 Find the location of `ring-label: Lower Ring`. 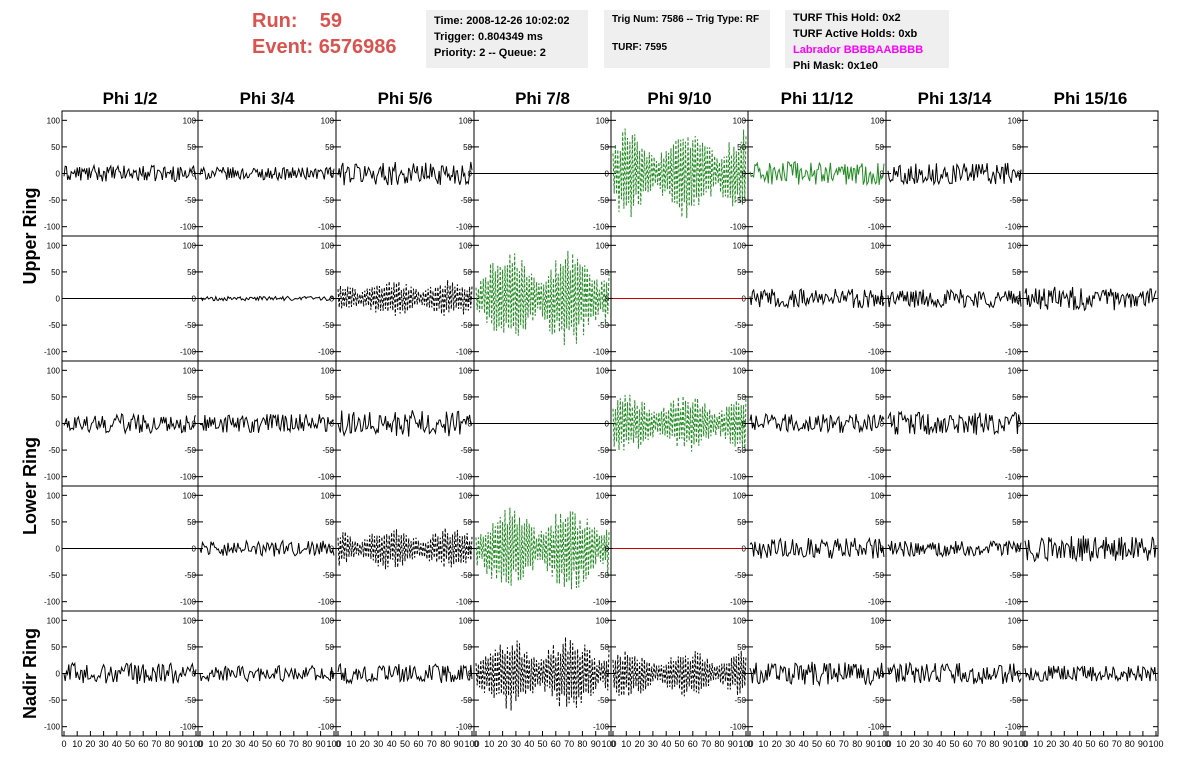

ring-label: Lower Ring is located at coordinates (30, 486).